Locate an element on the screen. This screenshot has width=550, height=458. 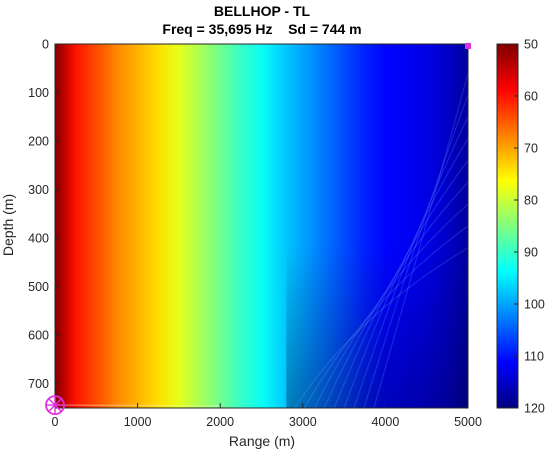
colorbar-scale is located at coordinates (507, 226).